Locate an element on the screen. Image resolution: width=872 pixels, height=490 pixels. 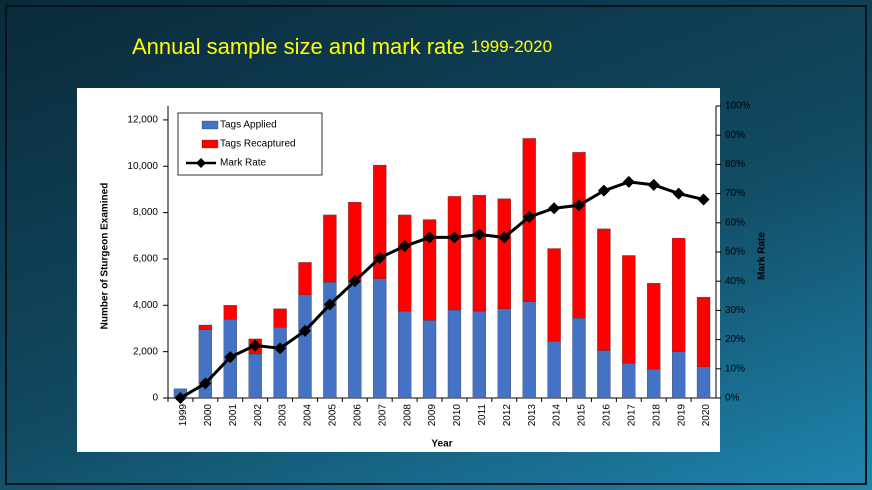
x-tick-label: 2004 is located at coordinates (308, 415).